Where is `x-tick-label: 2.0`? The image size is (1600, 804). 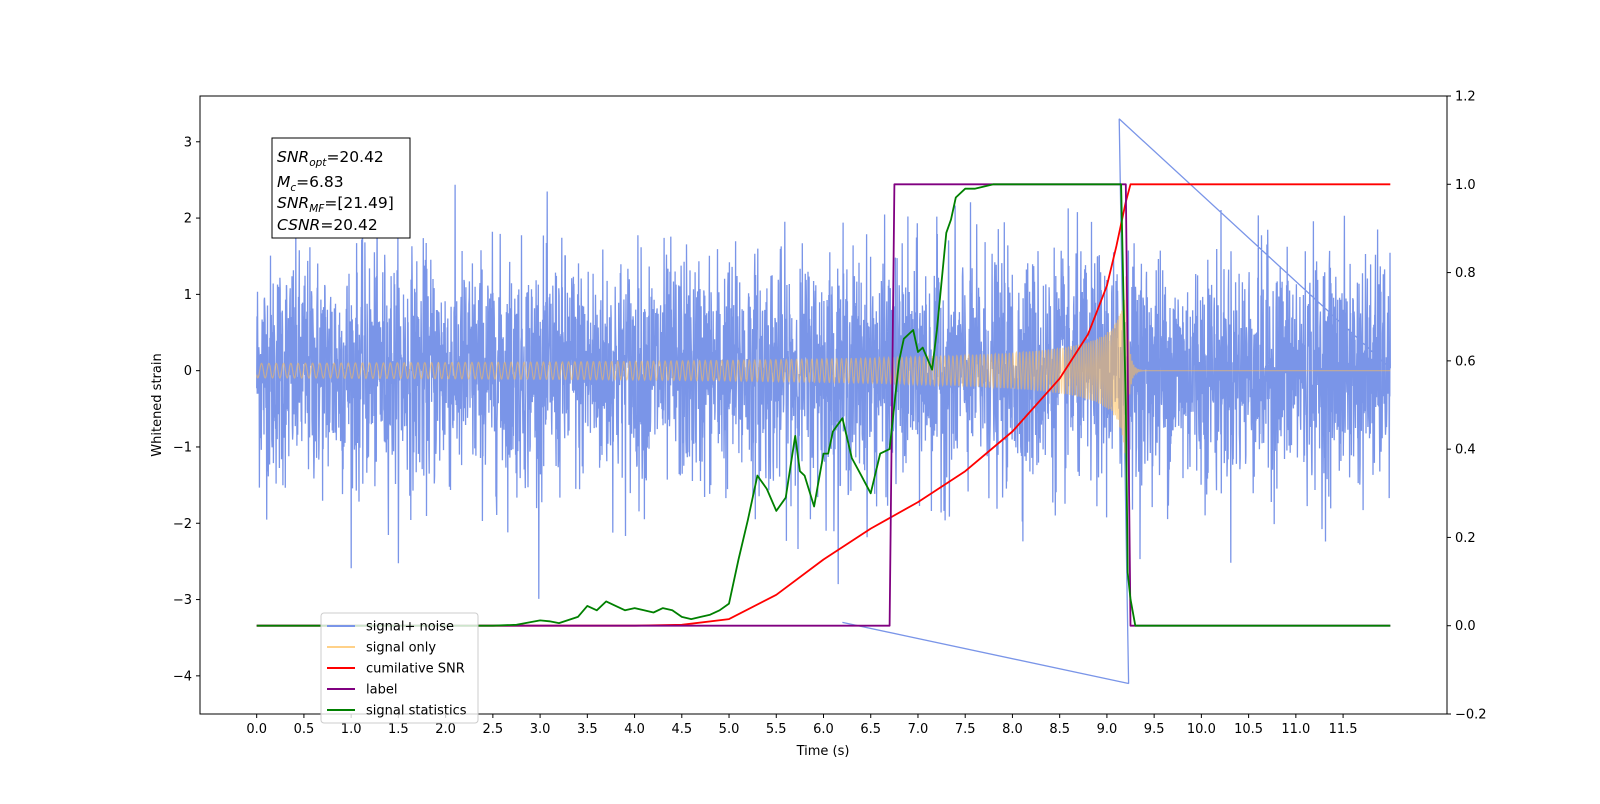
x-tick-label: 2.0 is located at coordinates (445, 729).